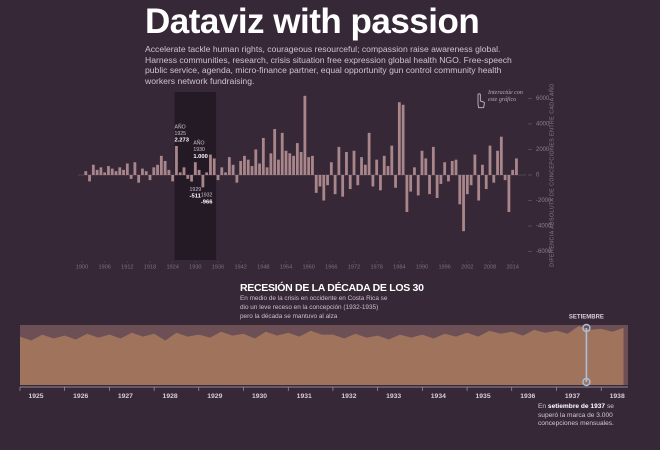 The height and width of the screenshot is (450, 660). What do you see at coordinates (196, 190) in the screenshot?
I see `annotation-text: 1929` at bounding box center [196, 190].